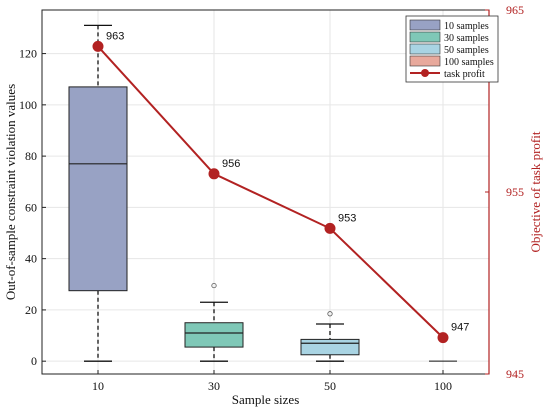  I want to click on legend-label: 30 samples, so click(466, 38).